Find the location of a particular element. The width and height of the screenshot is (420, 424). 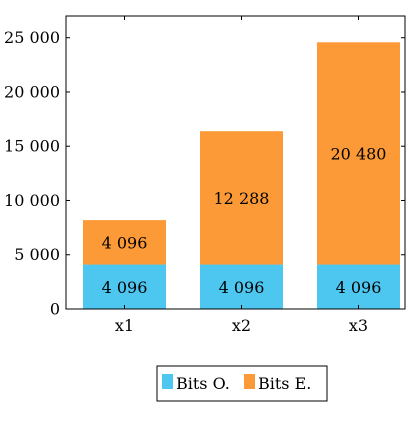

legend-label-series-1: Bits E. is located at coordinates (284, 383).